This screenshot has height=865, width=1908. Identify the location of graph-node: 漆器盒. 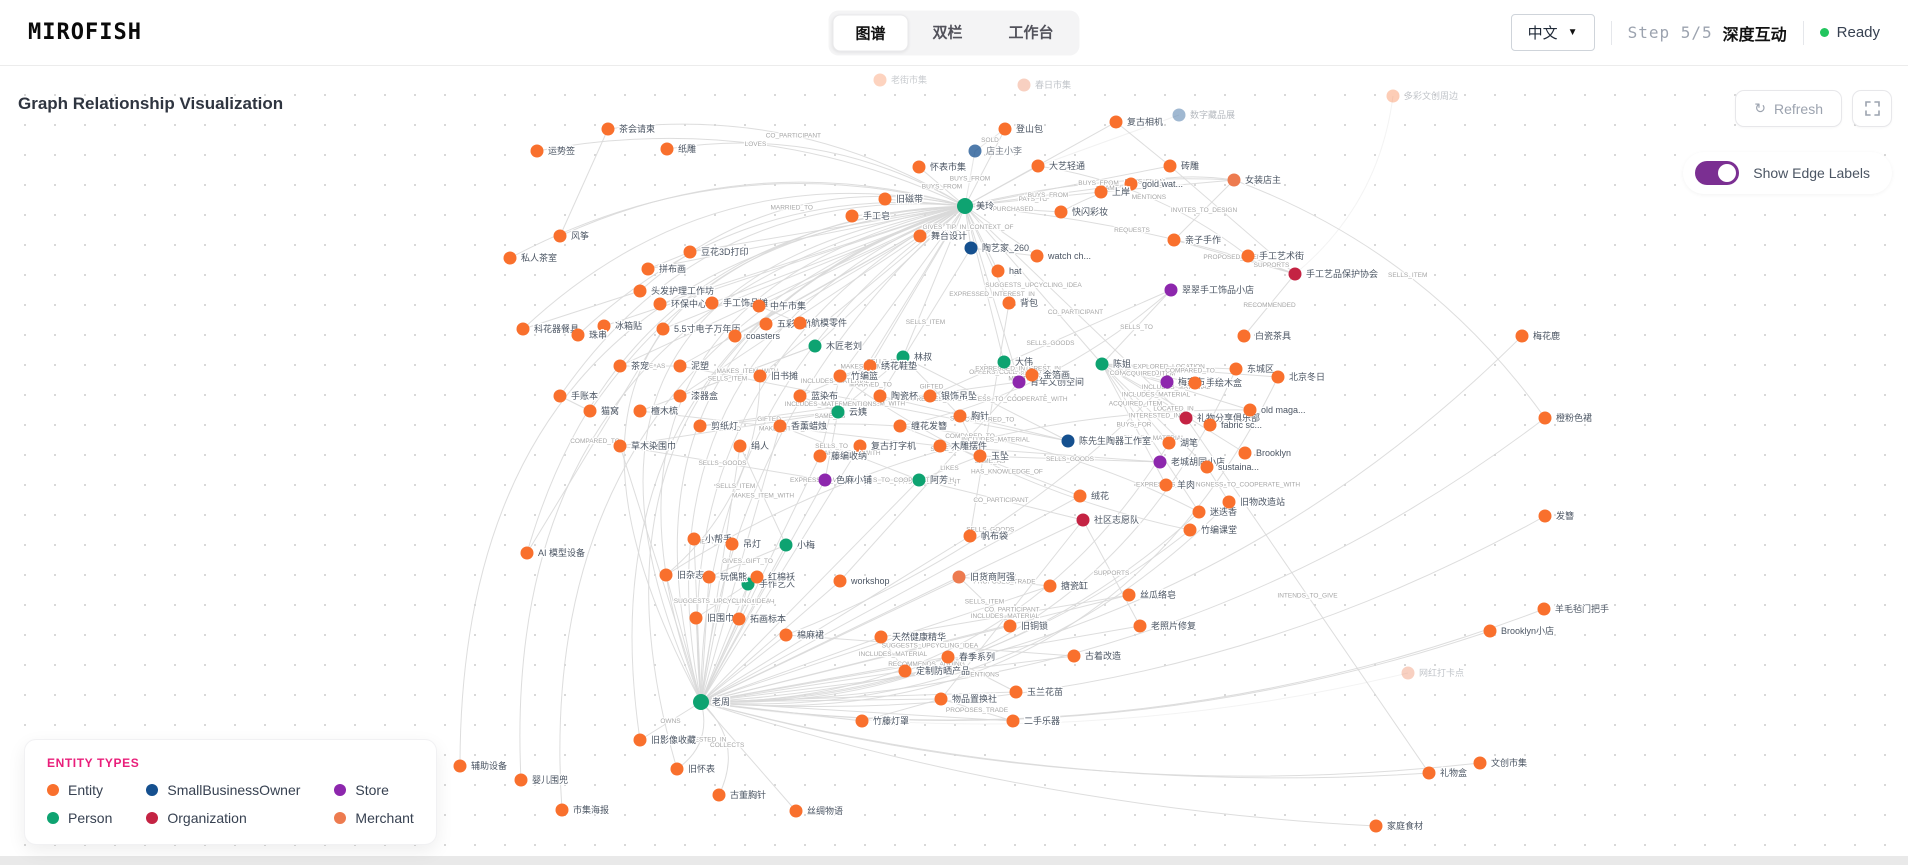
(696, 396).